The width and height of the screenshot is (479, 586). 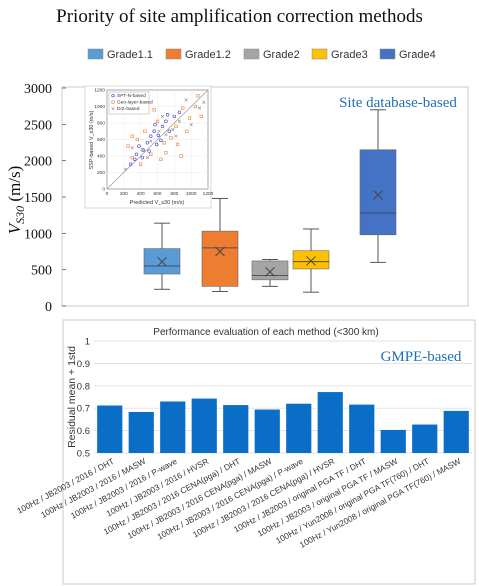 I want to click on inset-x-tick-label-3: 600, so click(x=157, y=194).